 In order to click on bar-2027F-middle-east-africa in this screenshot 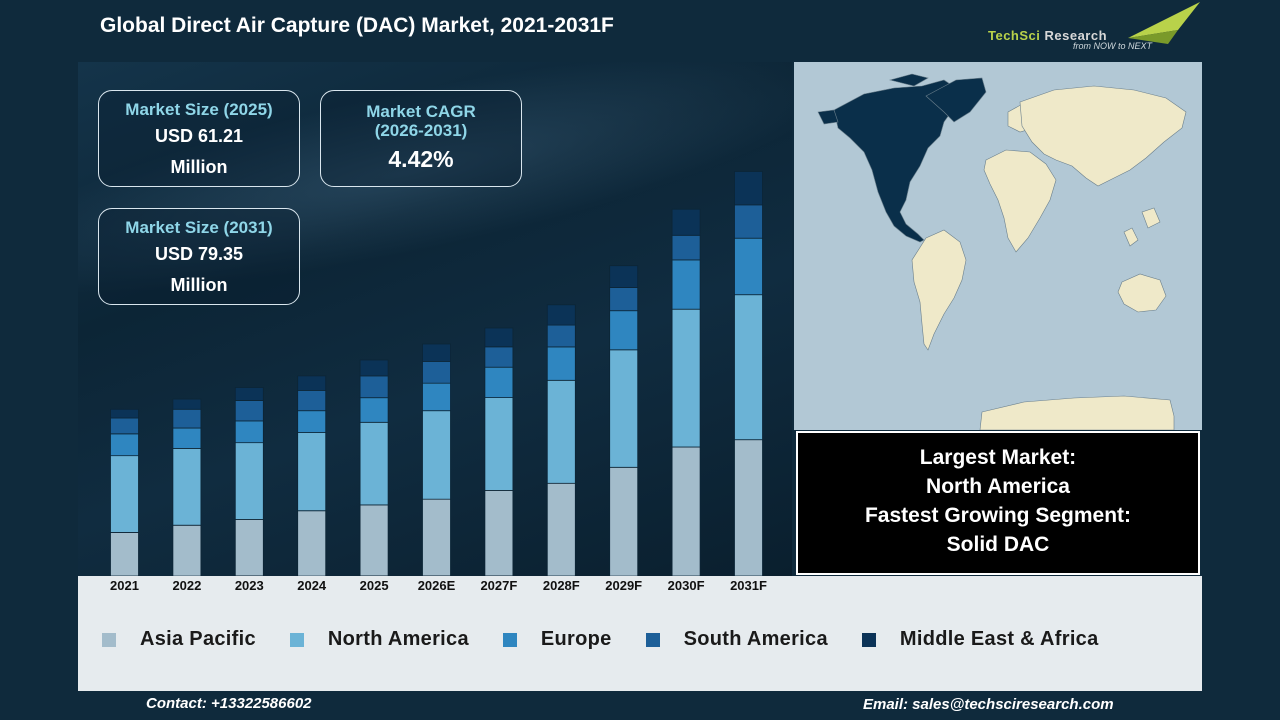, I will do `click(499, 337)`.